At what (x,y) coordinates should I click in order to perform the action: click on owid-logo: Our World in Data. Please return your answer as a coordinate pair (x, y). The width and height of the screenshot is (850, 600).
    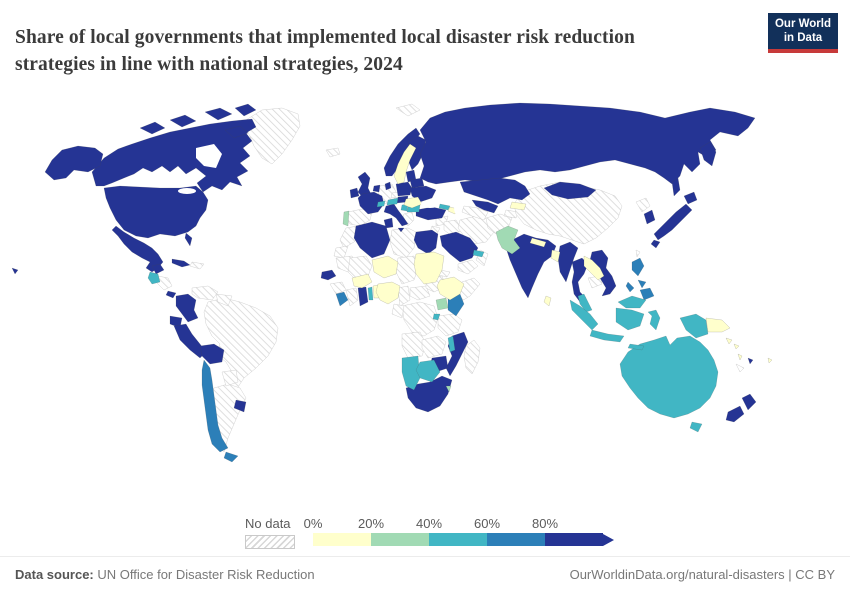
    Looking at the image, I should click on (803, 33).